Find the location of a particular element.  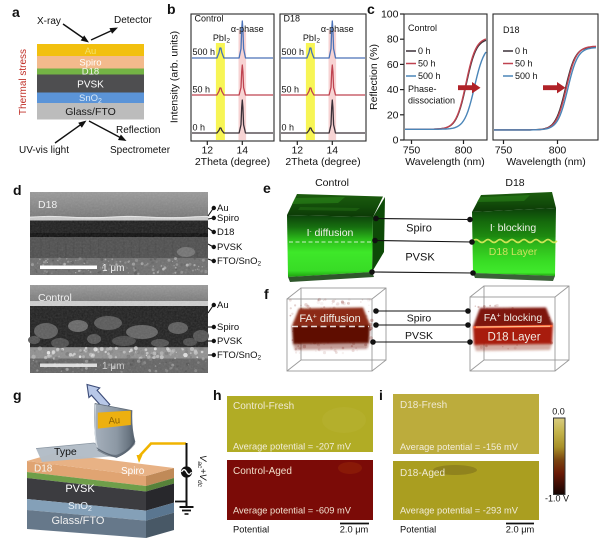

svg-text: 12 is located at coordinates (207, 151).